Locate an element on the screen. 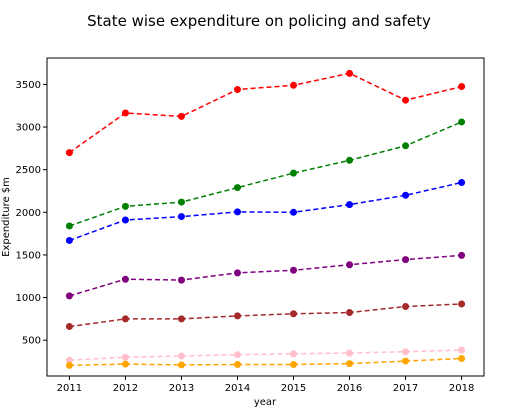 This screenshot has height=414, width=515. x-axis: 2011 2012 2013 2014 2015 2016 2017 2018 is located at coordinates (265, 385).